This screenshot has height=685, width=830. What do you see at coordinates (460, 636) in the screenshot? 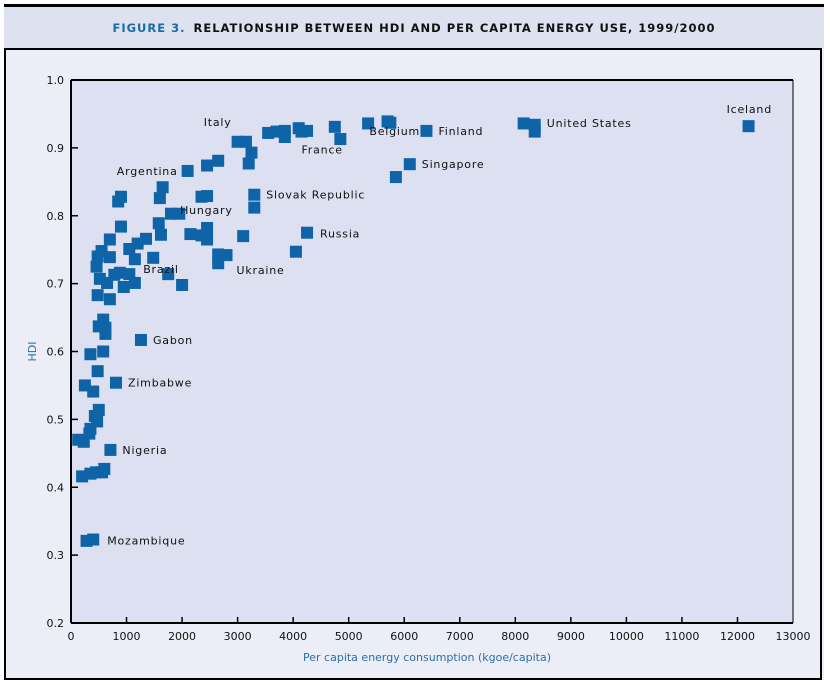
I see `x-tick-label: 7000` at bounding box center [460, 636].